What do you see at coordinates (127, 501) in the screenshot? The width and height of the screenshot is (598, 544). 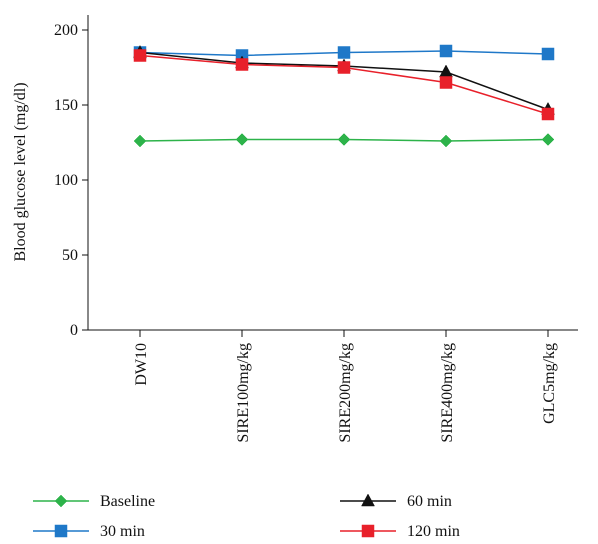 I see `legend-label: Baseline` at bounding box center [127, 501].